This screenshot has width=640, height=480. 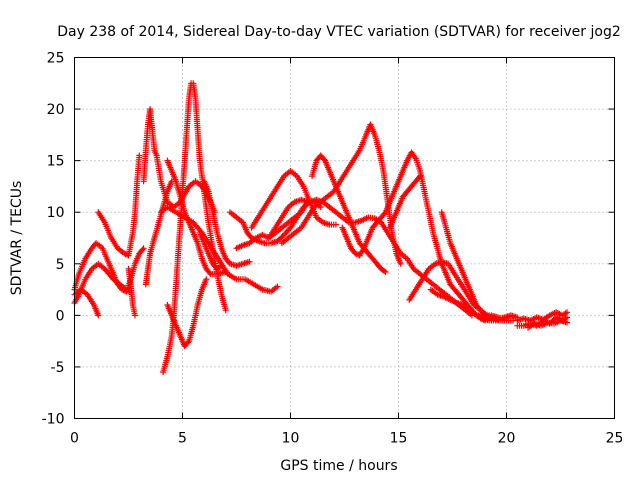 What do you see at coordinates (58, 368) in the screenshot?
I see `y-tick-label: -5` at bounding box center [58, 368].